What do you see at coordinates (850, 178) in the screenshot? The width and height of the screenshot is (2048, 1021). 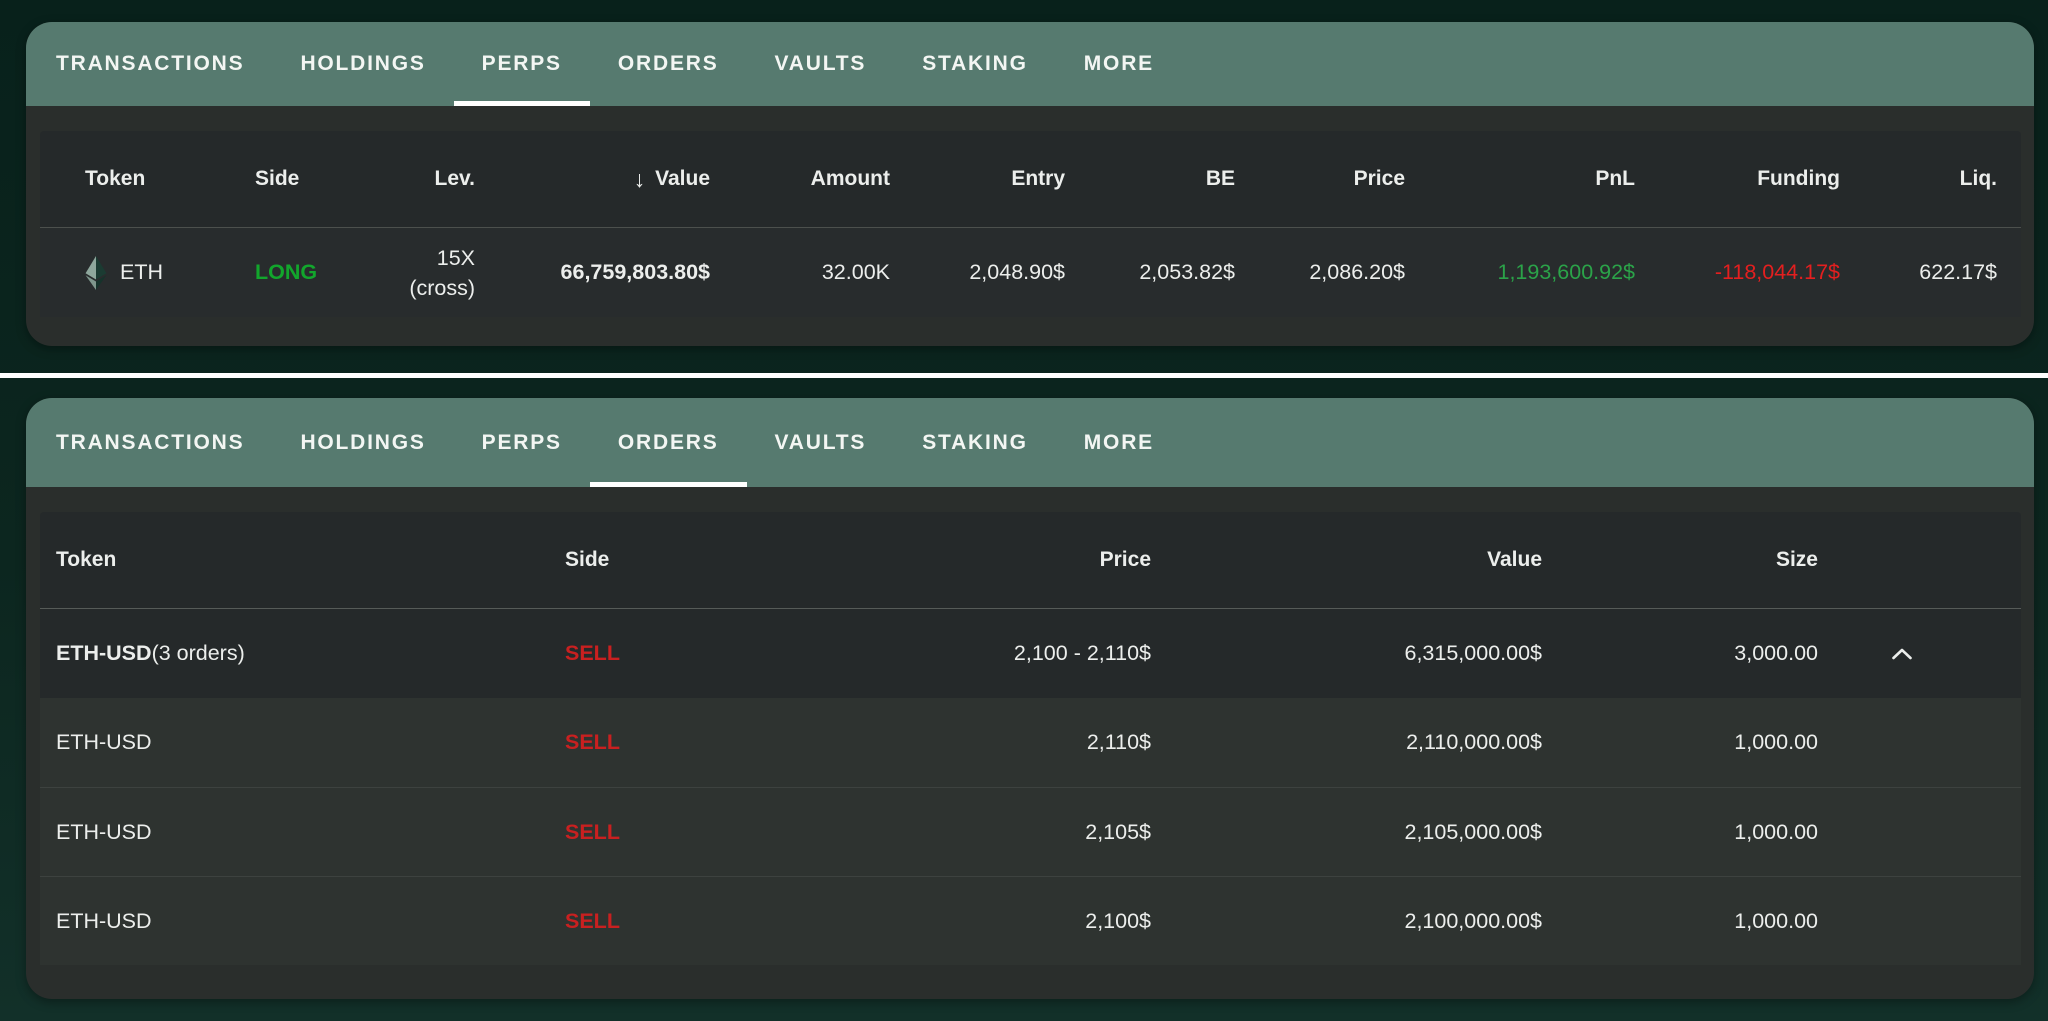 I see `col-amount: Amount` at bounding box center [850, 178].